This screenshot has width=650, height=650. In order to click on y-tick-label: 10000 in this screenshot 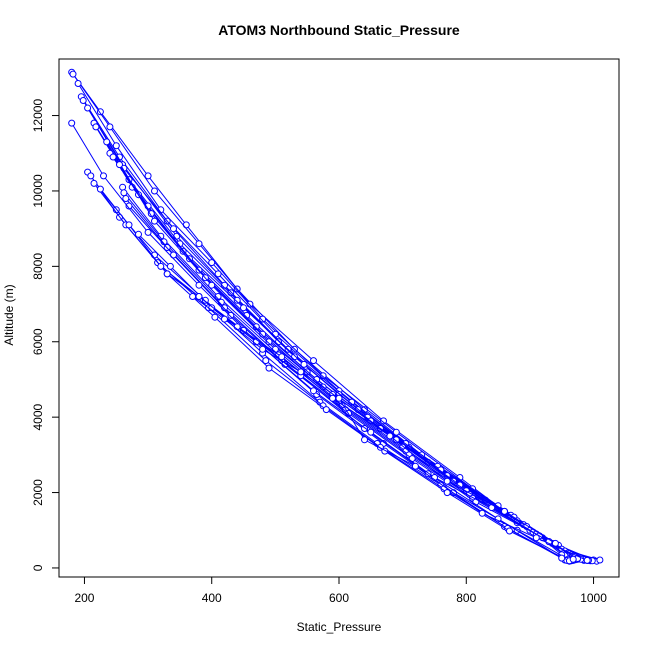, I will do `click(38, 191)`.